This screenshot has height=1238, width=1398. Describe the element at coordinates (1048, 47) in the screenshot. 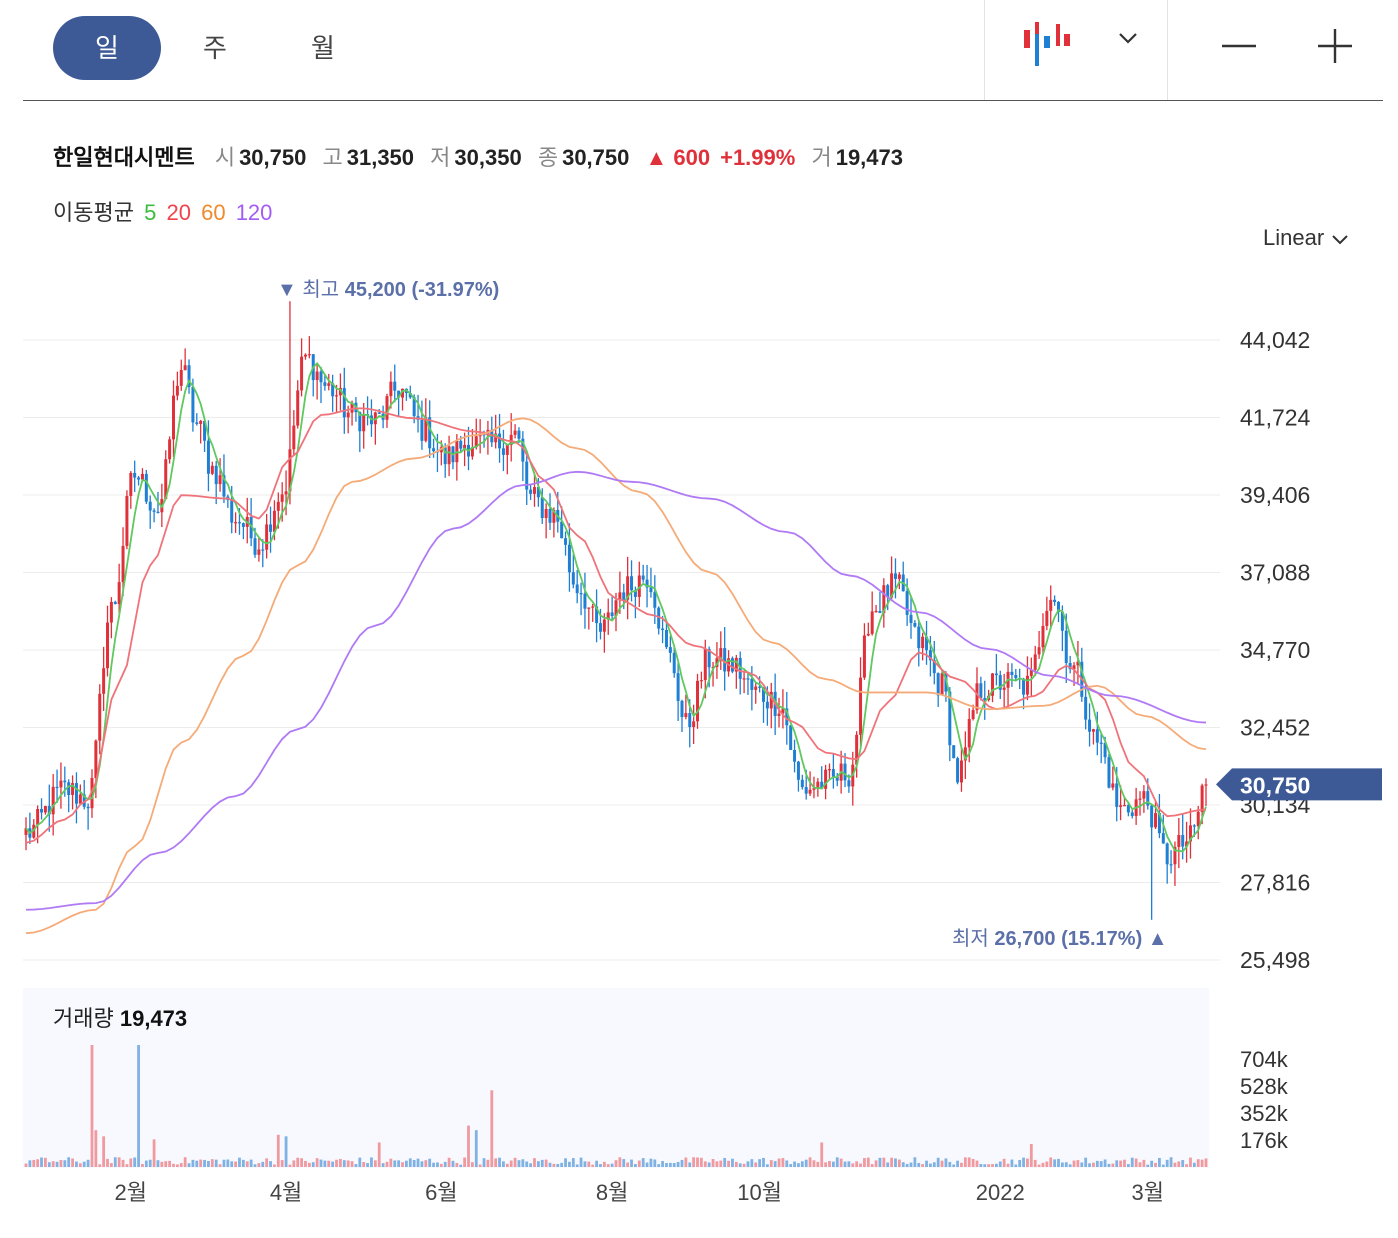

I see `candlestick-icon` at that location.